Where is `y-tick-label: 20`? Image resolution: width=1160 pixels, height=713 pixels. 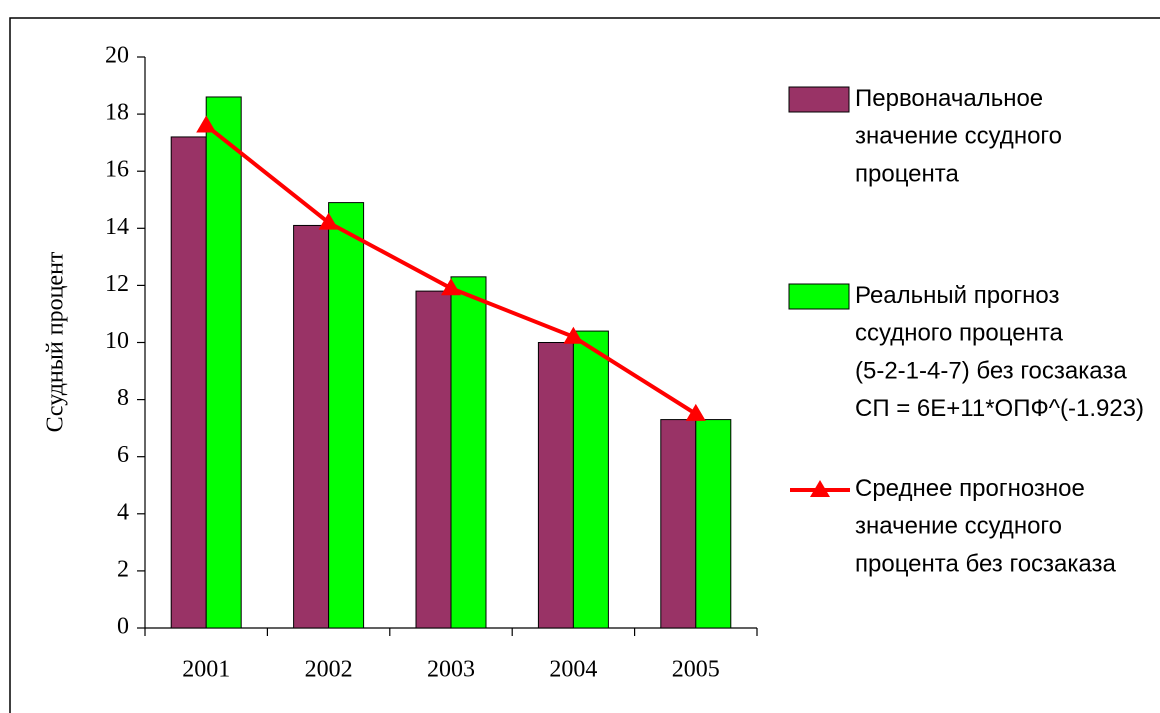
y-tick-label: 20 is located at coordinates (117, 56).